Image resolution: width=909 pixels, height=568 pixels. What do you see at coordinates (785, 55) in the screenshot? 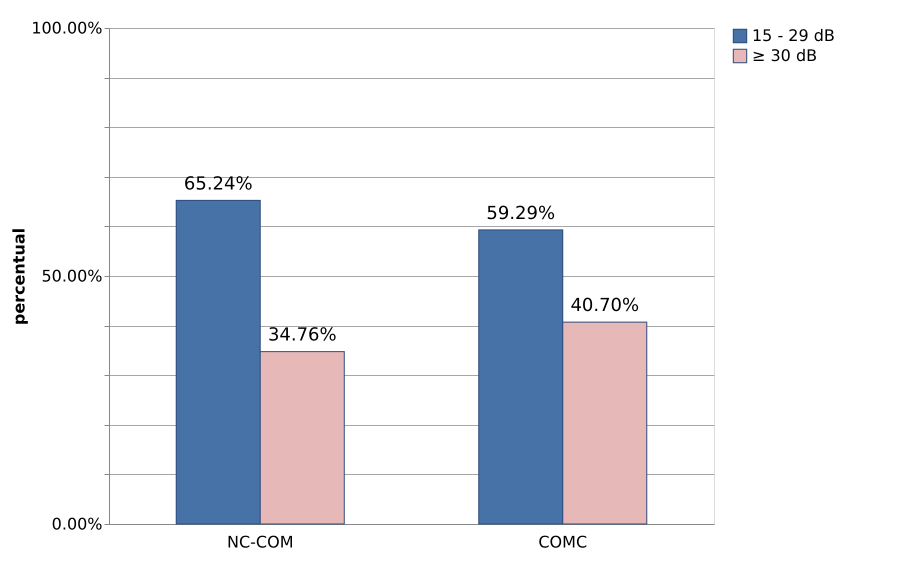
I see `legend-label: ≥ 30 dB` at bounding box center [785, 55].